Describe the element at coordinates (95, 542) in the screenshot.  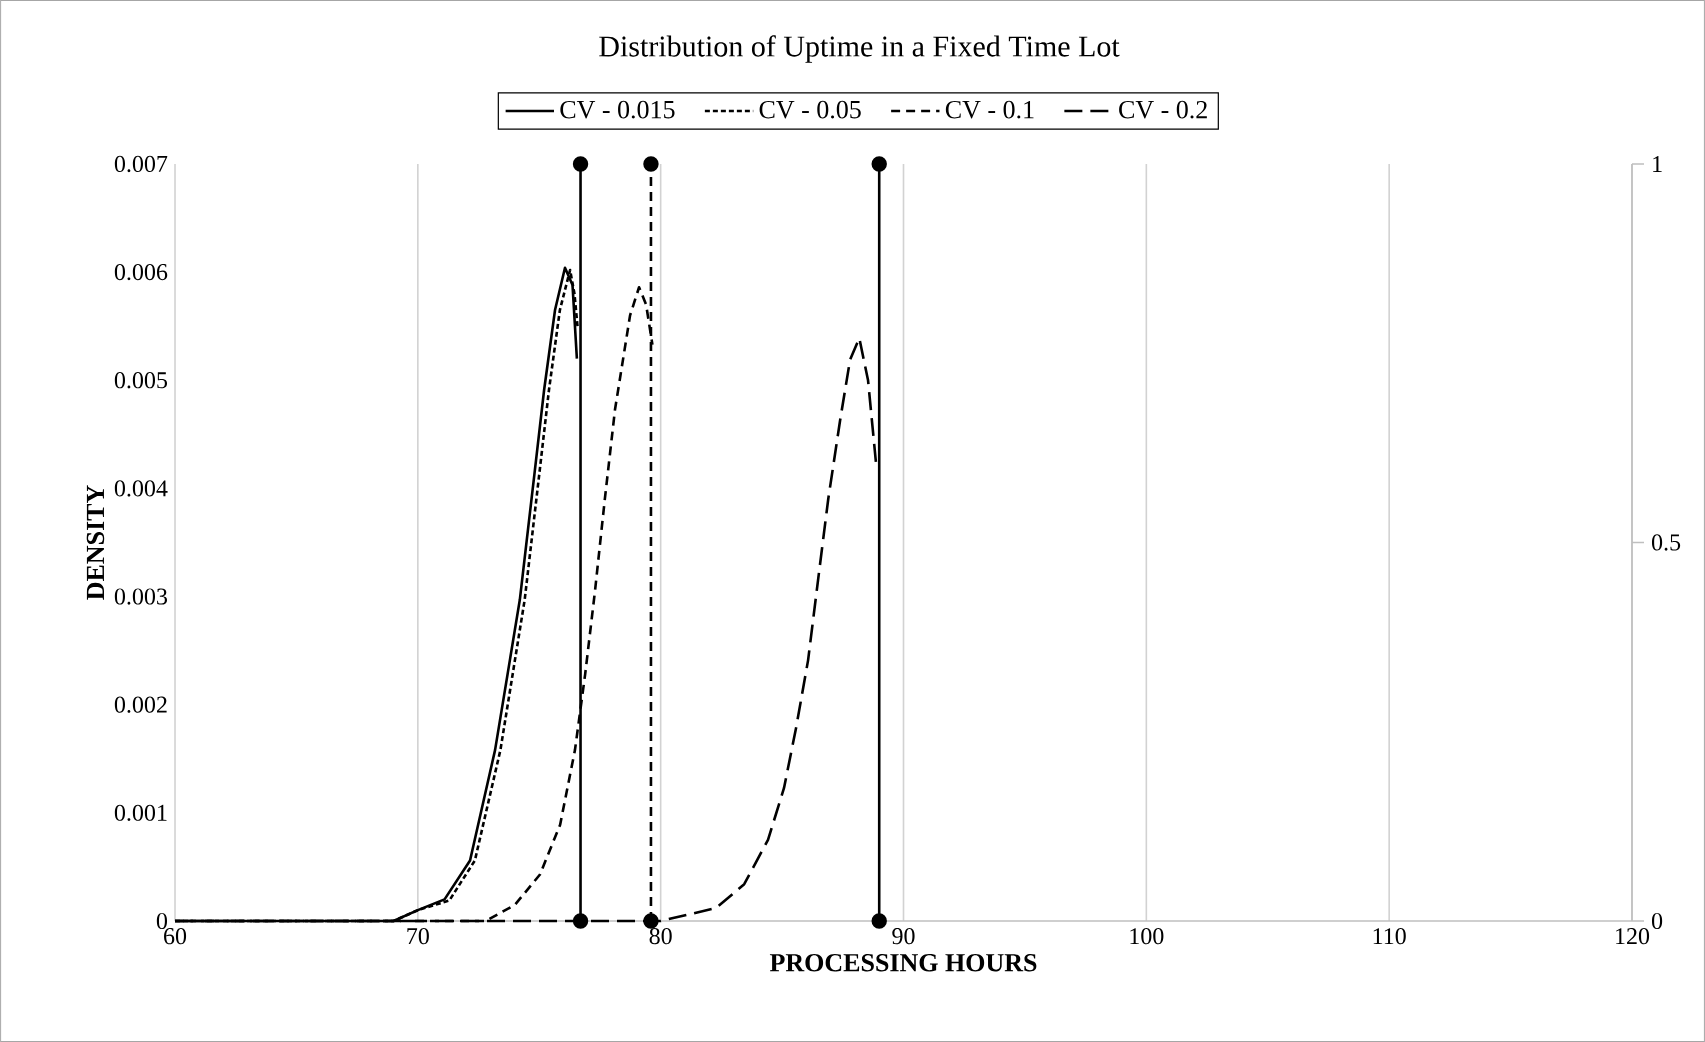
I see `y-axis-title: DENSITY` at that location.